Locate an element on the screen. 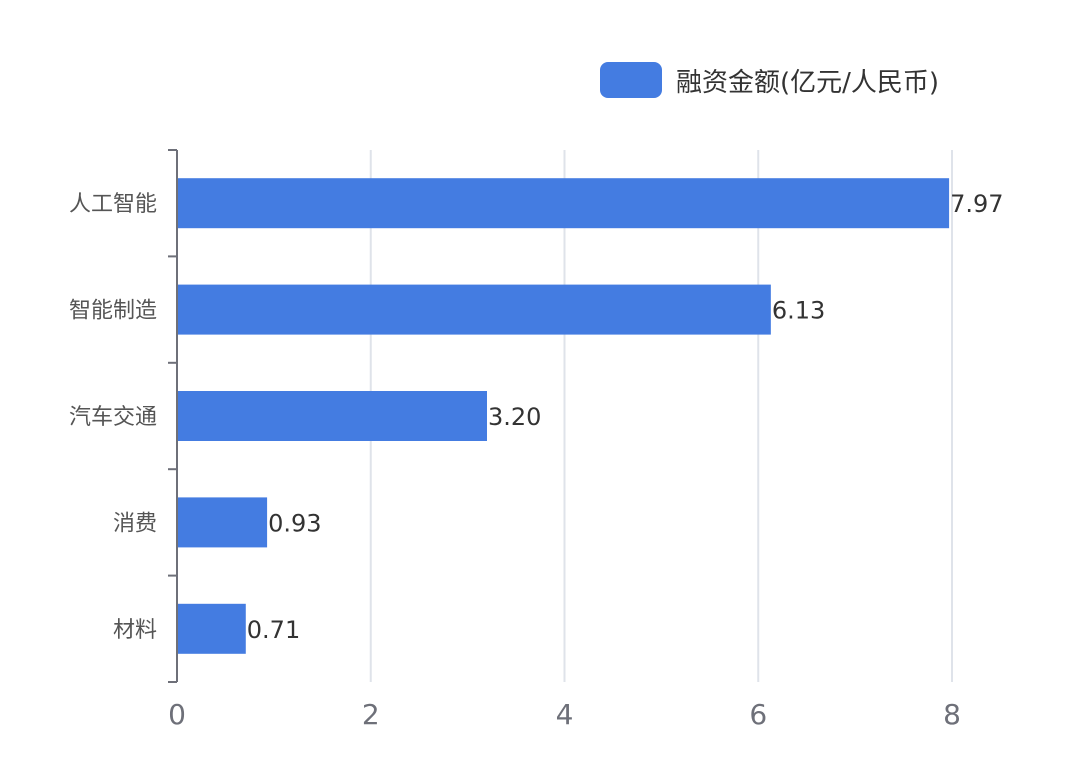 The image size is (1080, 757). legend-swatch is located at coordinates (631, 80).